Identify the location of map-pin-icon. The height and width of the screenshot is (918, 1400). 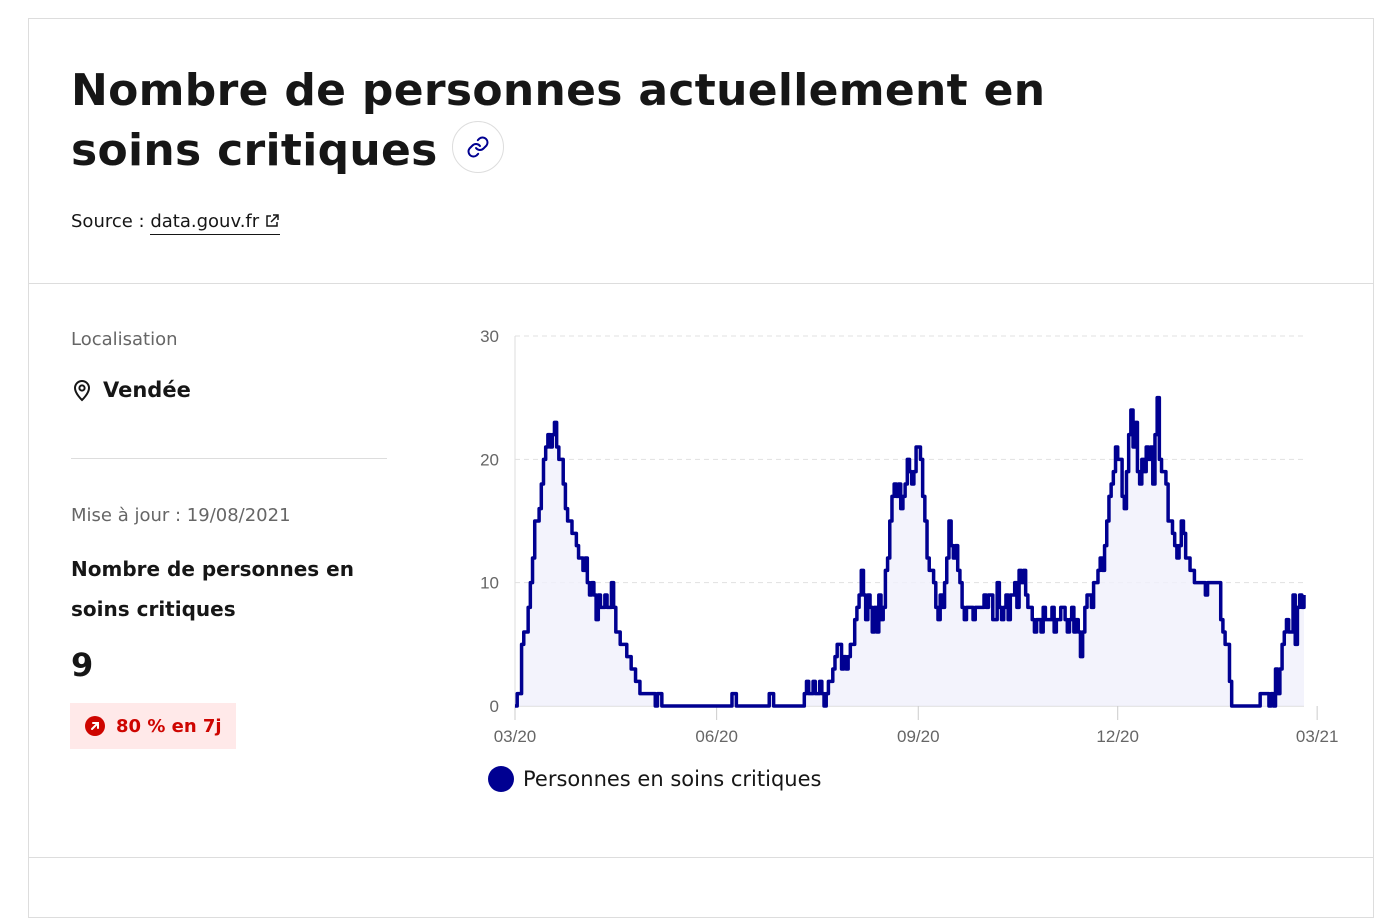
(82, 391).